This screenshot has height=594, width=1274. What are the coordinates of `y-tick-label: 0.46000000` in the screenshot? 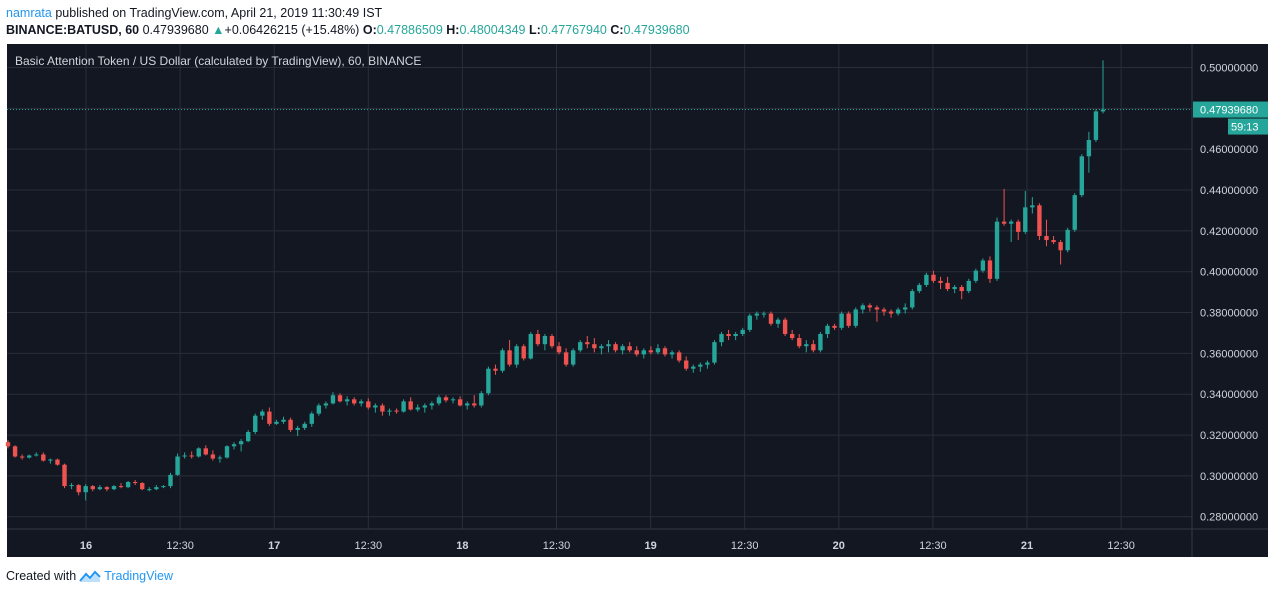 It's located at (1229, 150).